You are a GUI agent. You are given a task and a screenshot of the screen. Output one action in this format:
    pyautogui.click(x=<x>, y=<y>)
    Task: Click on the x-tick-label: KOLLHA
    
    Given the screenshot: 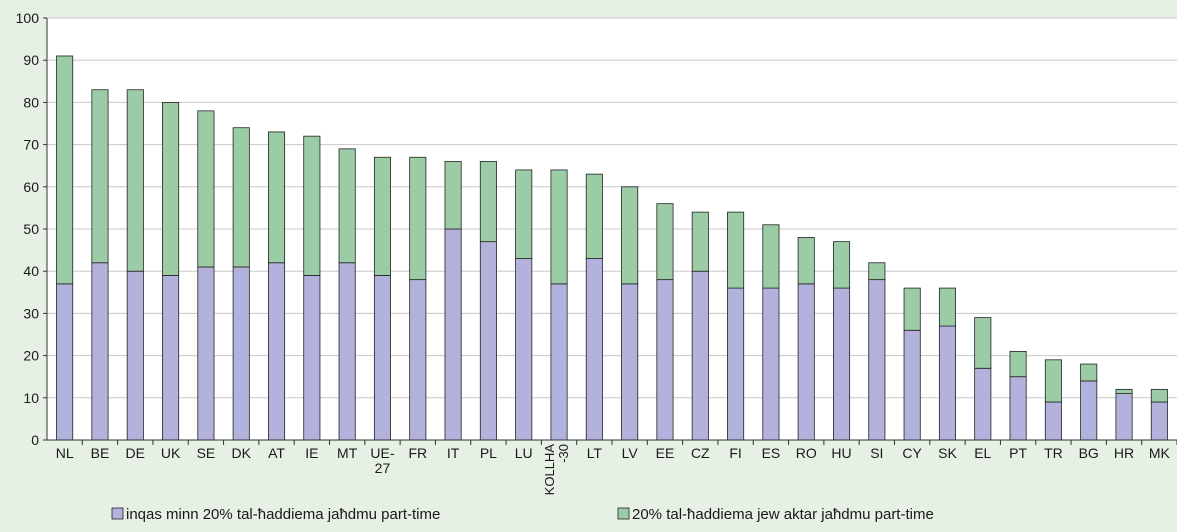 What is the action you would take?
    pyautogui.click(x=549, y=470)
    